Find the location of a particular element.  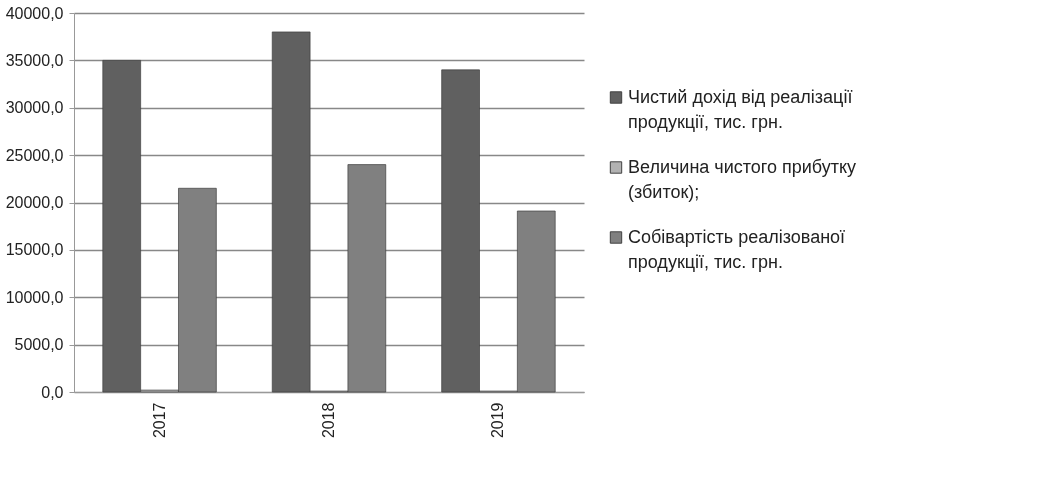

y-tick-label: 30000,0 is located at coordinates (34, 108).